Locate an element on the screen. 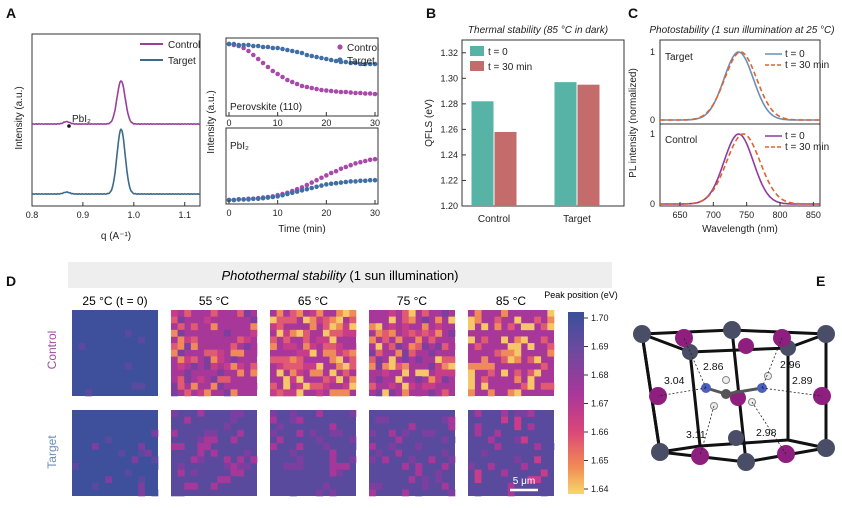  dist-3: 3.04 is located at coordinates (674, 381).